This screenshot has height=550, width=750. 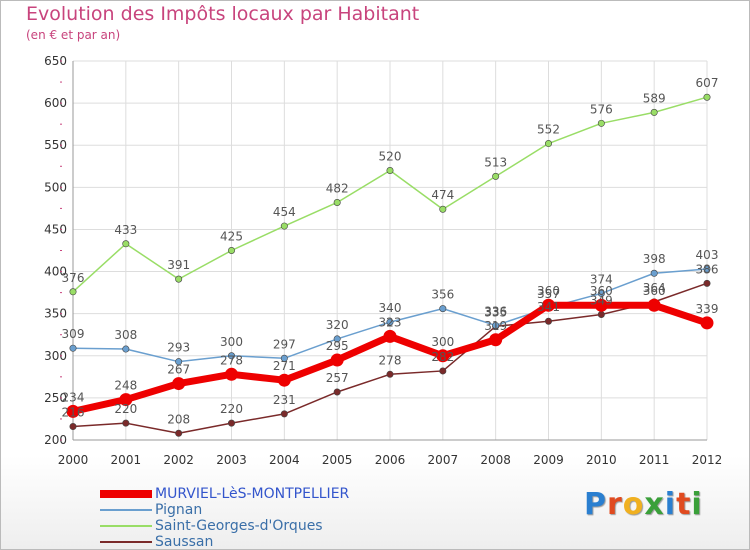 What do you see at coordinates (125, 409) in the screenshot?
I see `data-label: 220` at bounding box center [125, 409].